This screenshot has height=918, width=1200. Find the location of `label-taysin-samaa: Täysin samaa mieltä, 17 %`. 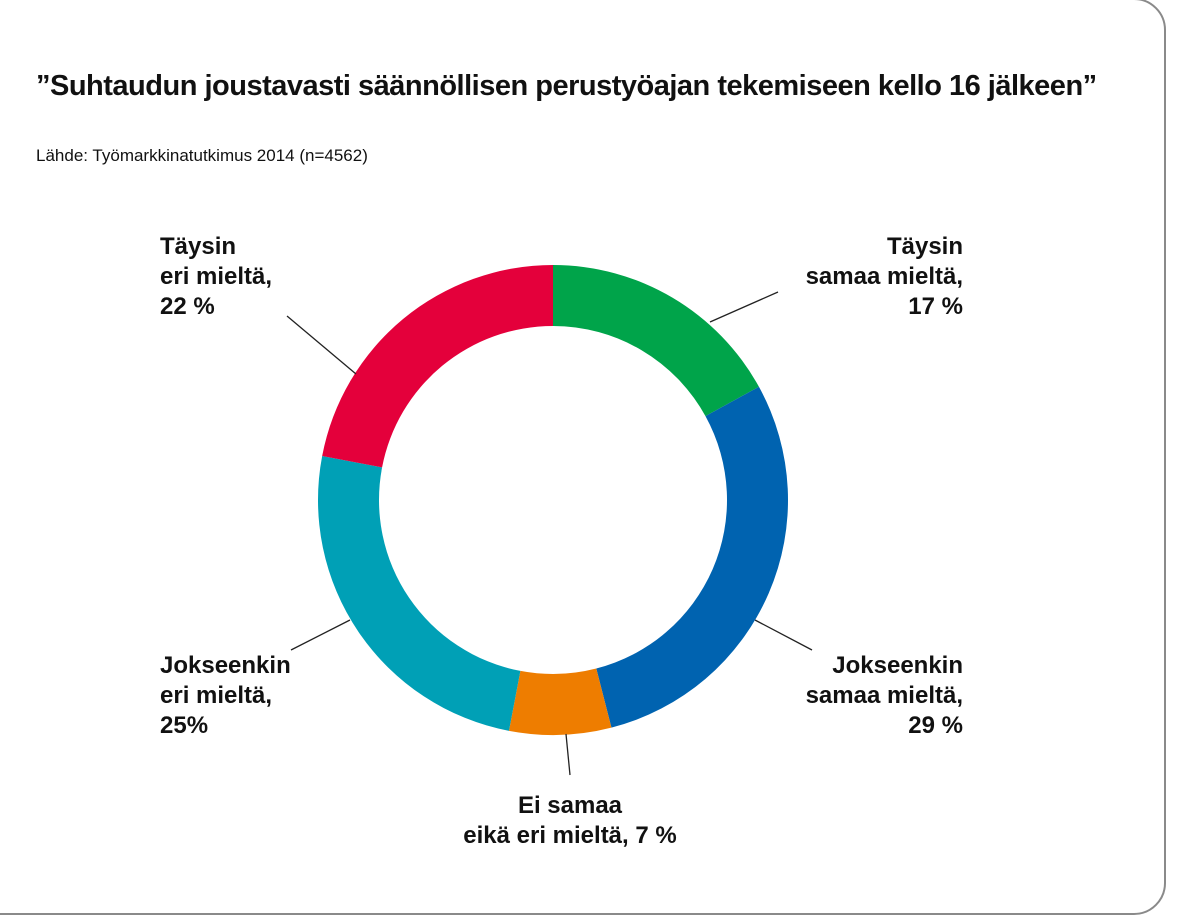

label-taysin-samaa: Täysin samaa mieltä, 17 % is located at coordinates (884, 277).